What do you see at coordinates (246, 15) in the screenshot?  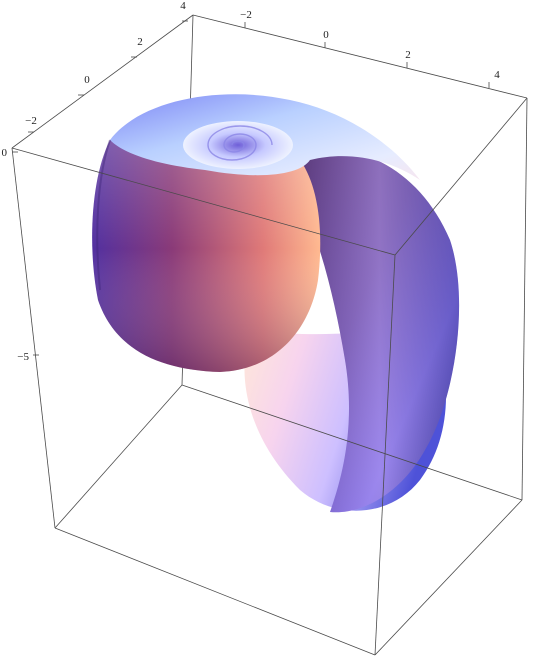 I see `x-tick-label: −2` at bounding box center [246, 15].